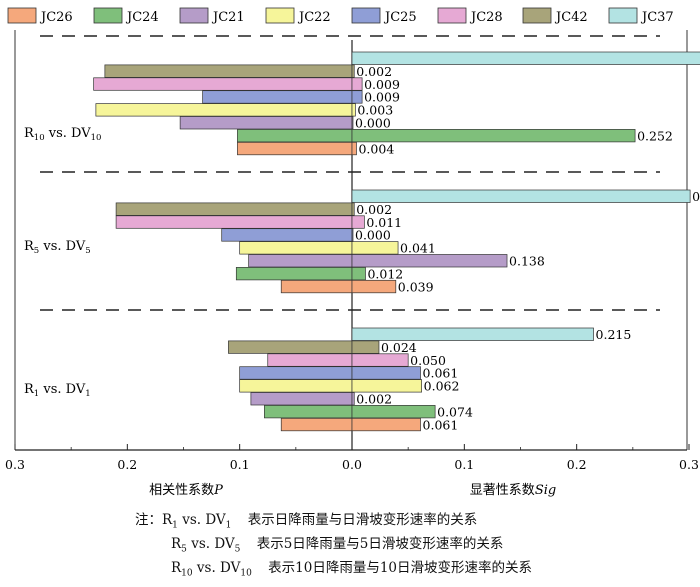 This screenshot has width=700, height=587. I want to click on bar-p-jc26-g1, so click(295, 148).